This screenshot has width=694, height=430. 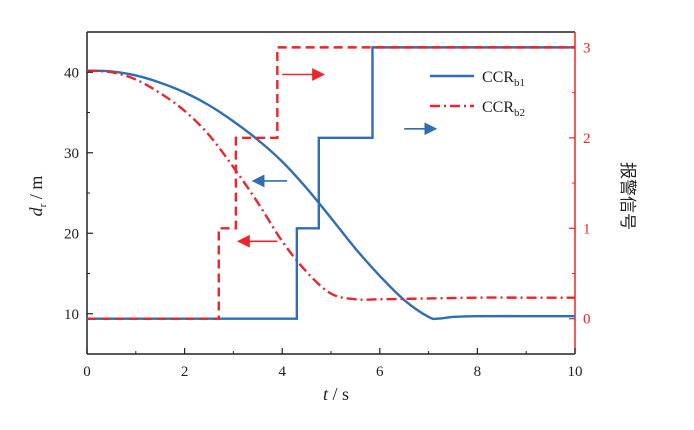 I want to click on x-tick-label: 0, so click(x=87, y=372).